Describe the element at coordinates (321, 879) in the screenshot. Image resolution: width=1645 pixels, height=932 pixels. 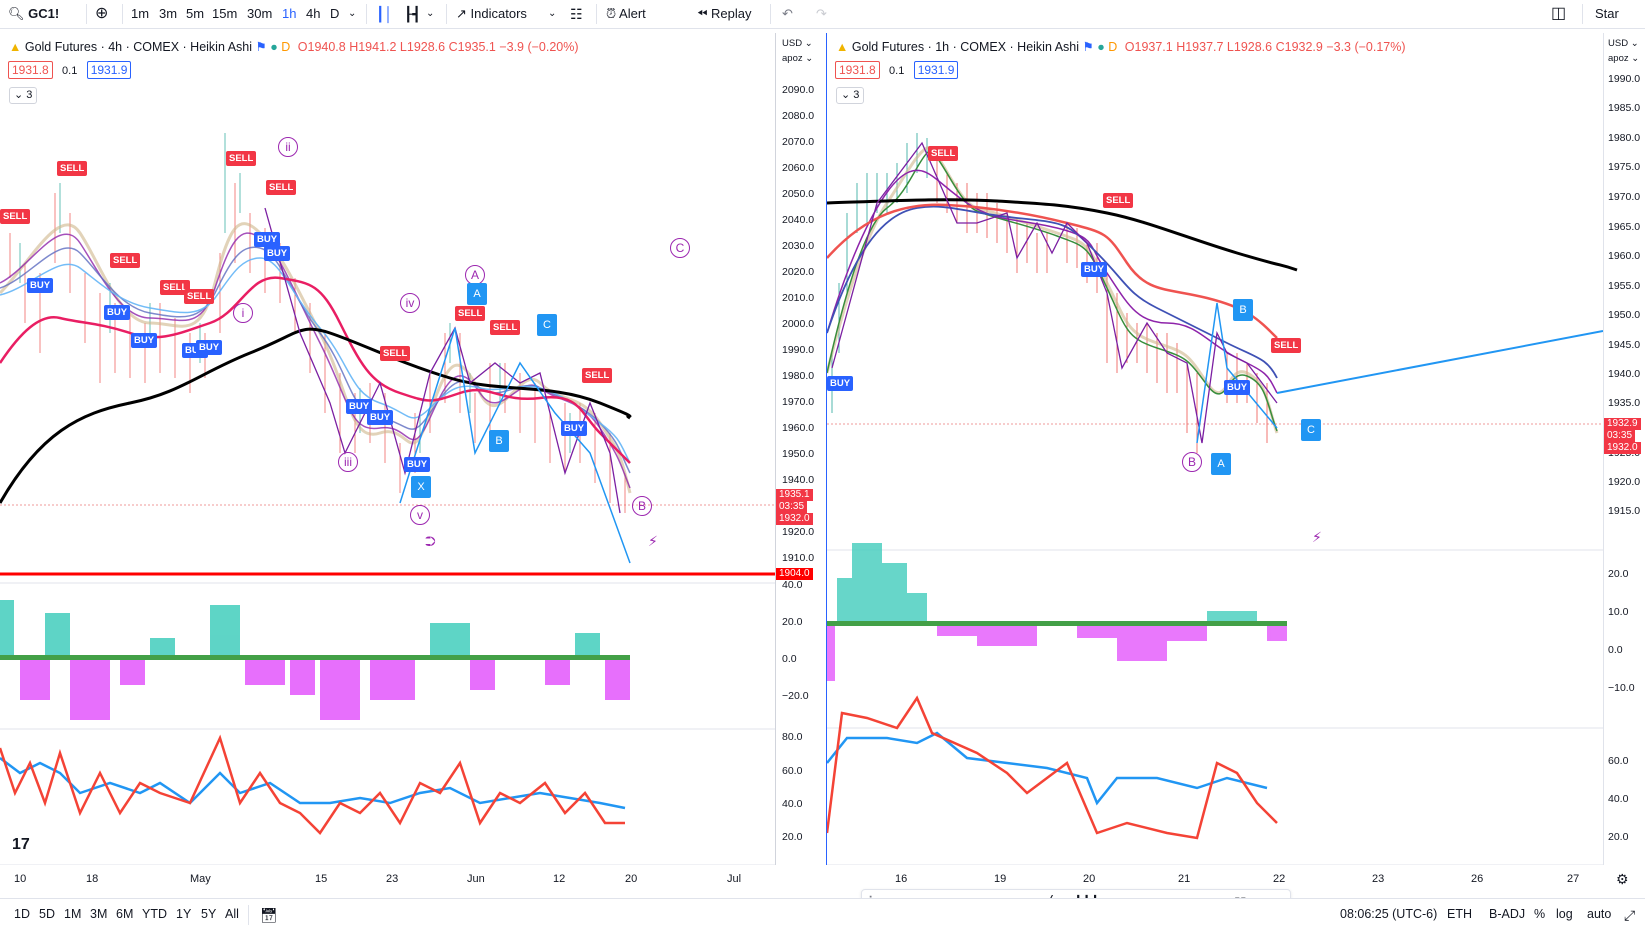
I see `time-label: 15` at that location.